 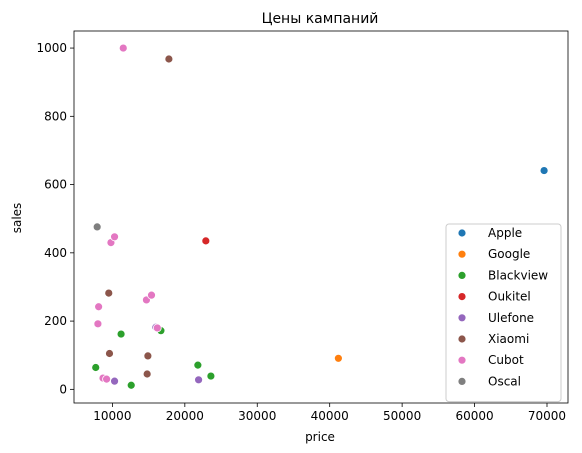 What do you see at coordinates (462, 297) in the screenshot?
I see `legend-marker-oukitel` at bounding box center [462, 297].